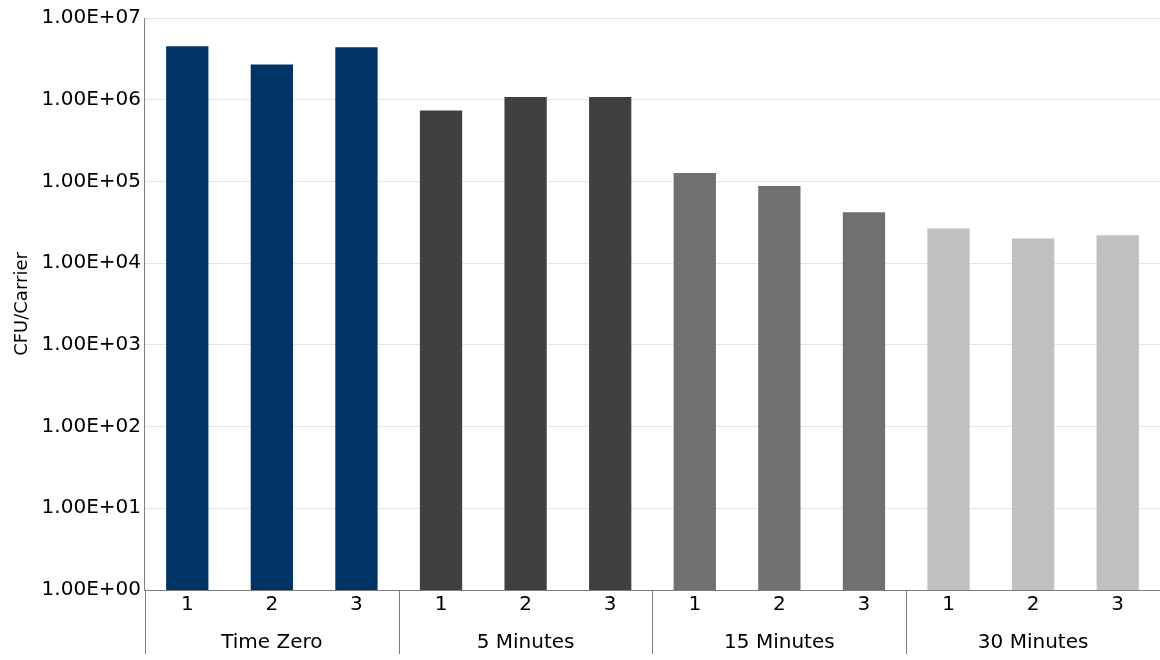 The width and height of the screenshot is (1160, 660). Describe the element at coordinates (91, 424) in the screenshot. I see `y-tick-label: 1.00E+02` at that location.